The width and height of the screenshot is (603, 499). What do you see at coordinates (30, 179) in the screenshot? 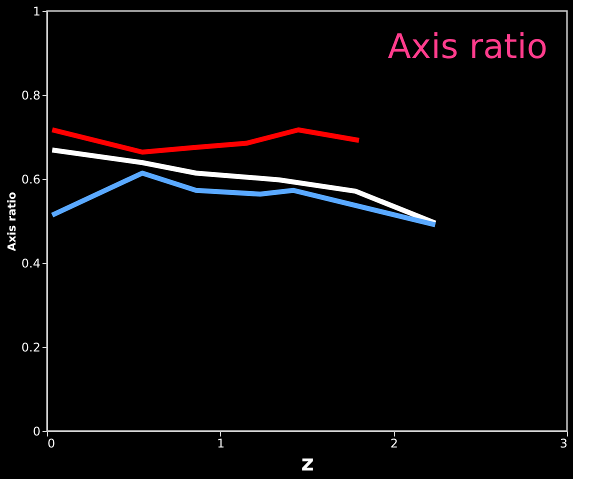
I see `y-tick-label: 0.6` at bounding box center [30, 179].